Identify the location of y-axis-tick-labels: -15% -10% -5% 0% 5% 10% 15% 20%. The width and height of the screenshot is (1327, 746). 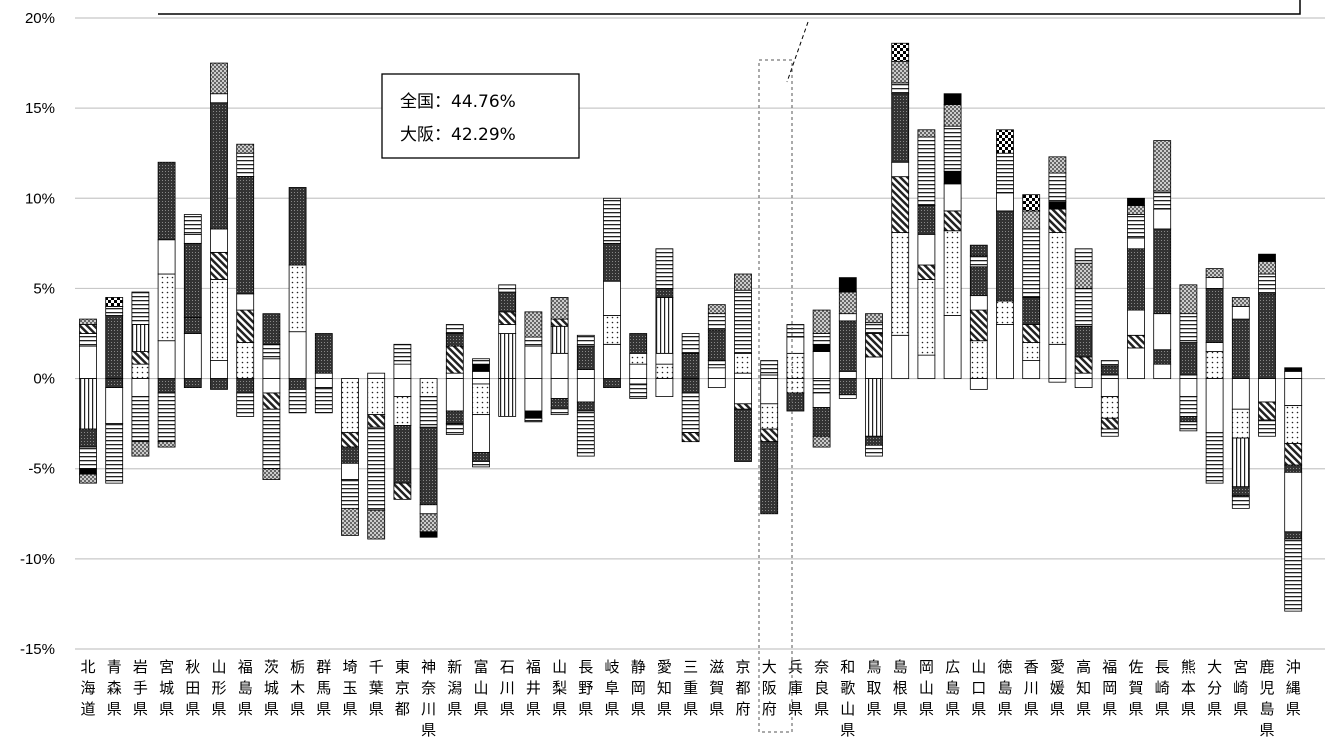
(37, 334).